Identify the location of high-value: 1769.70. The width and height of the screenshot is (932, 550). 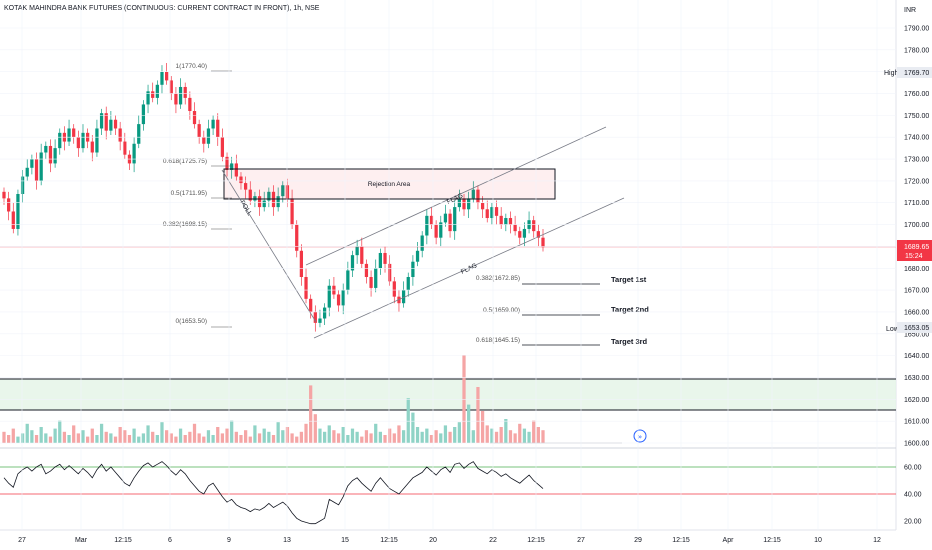
(916, 73).